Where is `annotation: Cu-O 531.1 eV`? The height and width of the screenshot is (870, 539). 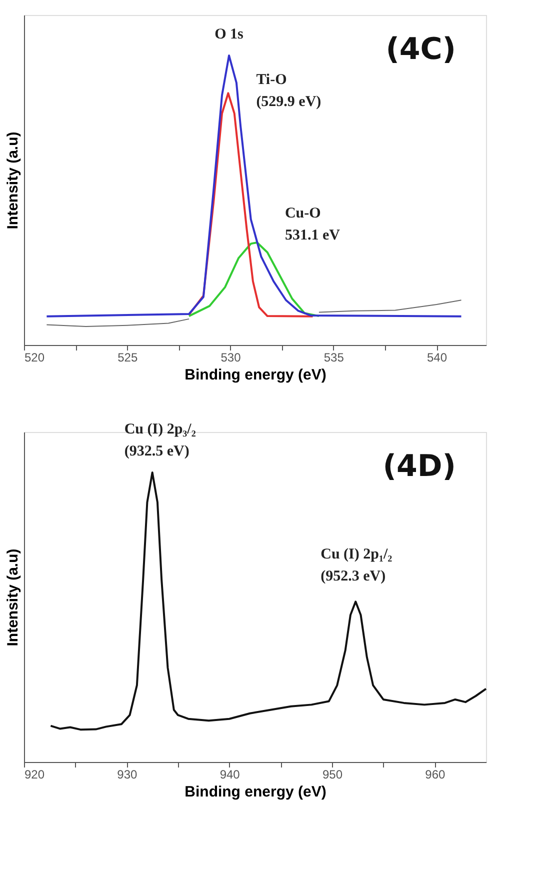
annotation: Cu-O 531.1 eV is located at coordinates (312, 225).